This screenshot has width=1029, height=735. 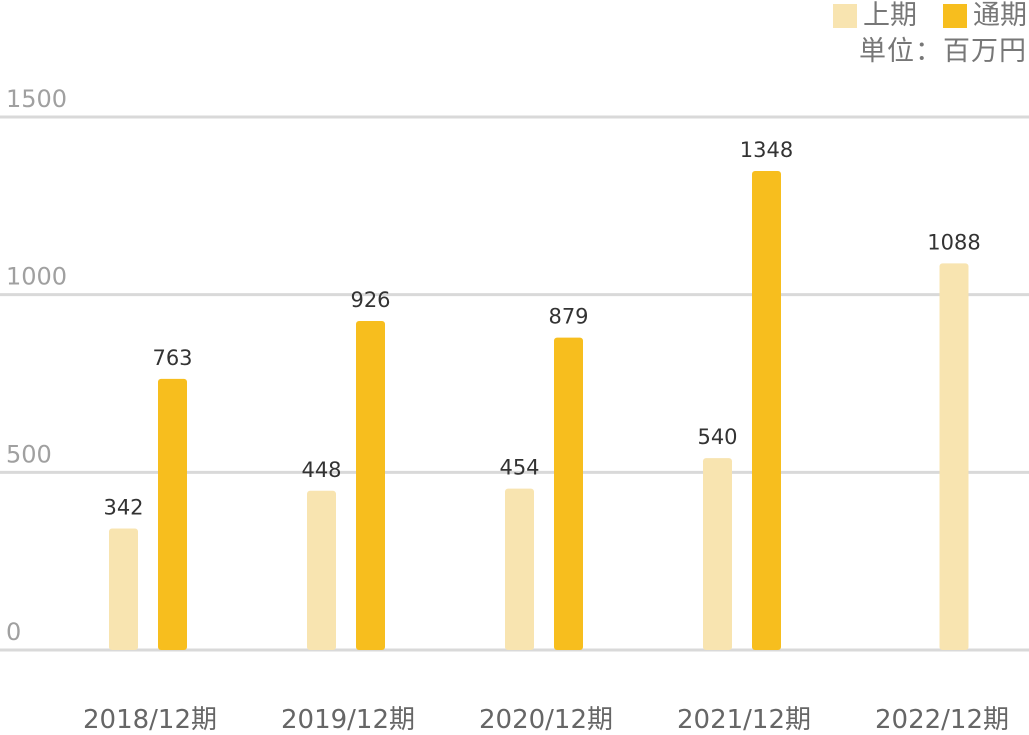 I want to click on y-tick-label-0: 0, so click(x=13, y=632).